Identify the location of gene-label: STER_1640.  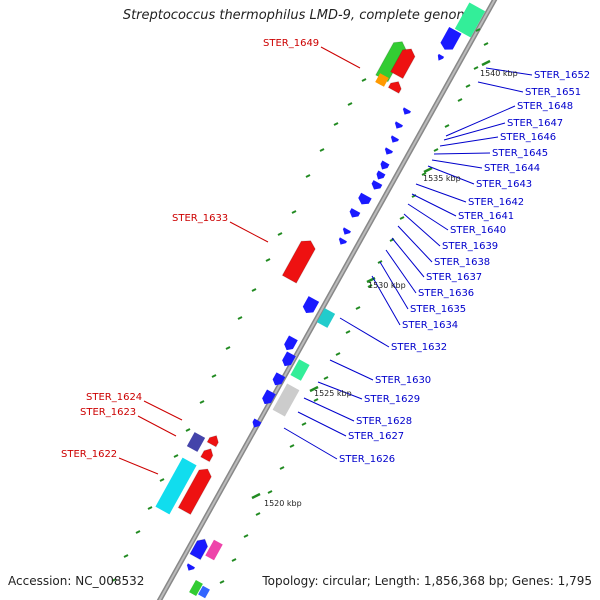
(478, 230).